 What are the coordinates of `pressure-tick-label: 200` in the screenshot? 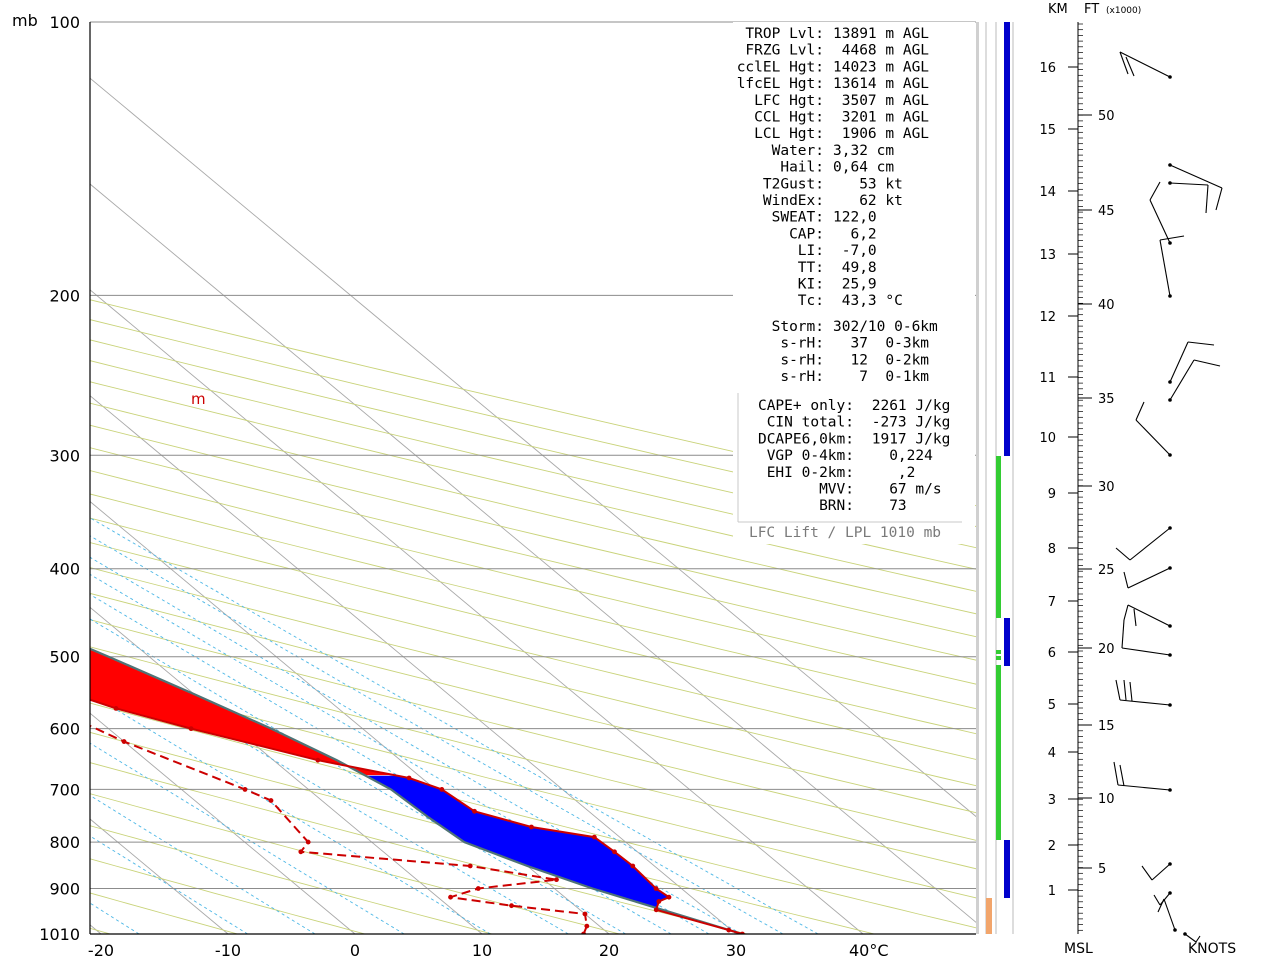 It's located at (64, 295).